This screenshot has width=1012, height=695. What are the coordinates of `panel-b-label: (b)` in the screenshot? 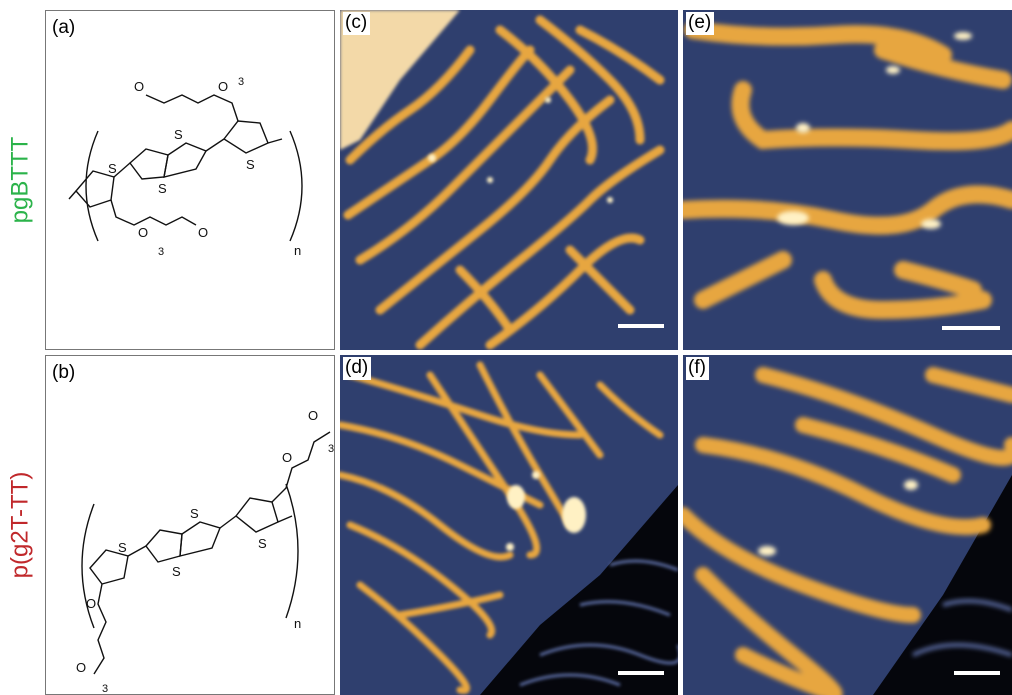 It's located at (64, 372).